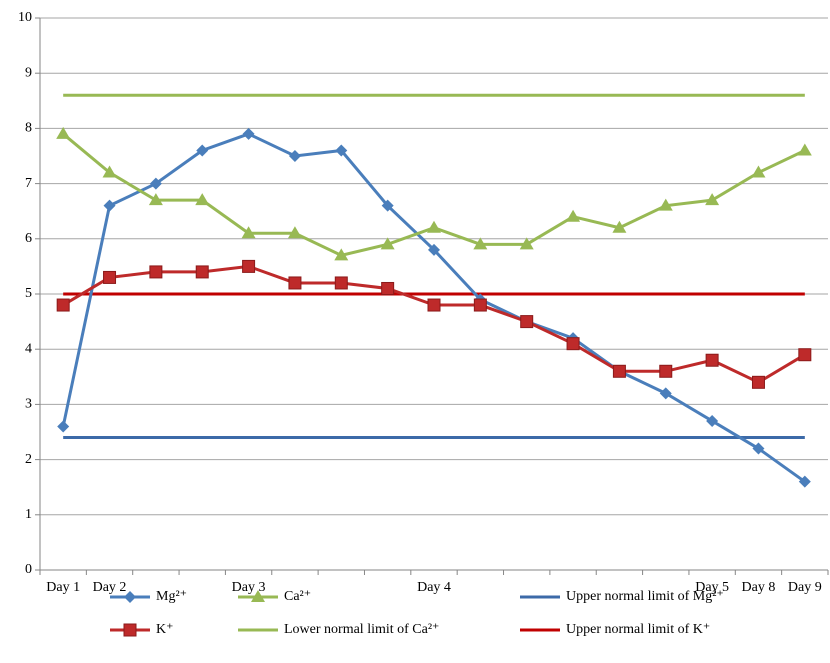 The image size is (830, 663). Describe the element at coordinates (249, 587) in the screenshot. I see `x-tick-label: Day 3` at that location.